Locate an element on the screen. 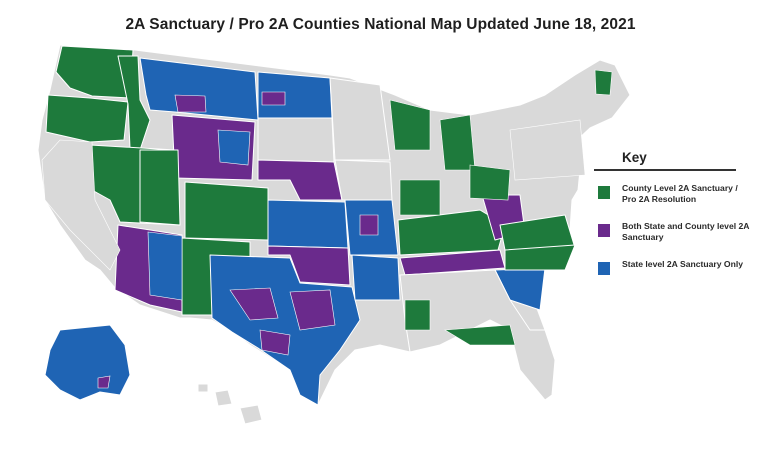 The height and width of the screenshot is (451, 761). state-north-carolina is located at coordinates (540, 257).